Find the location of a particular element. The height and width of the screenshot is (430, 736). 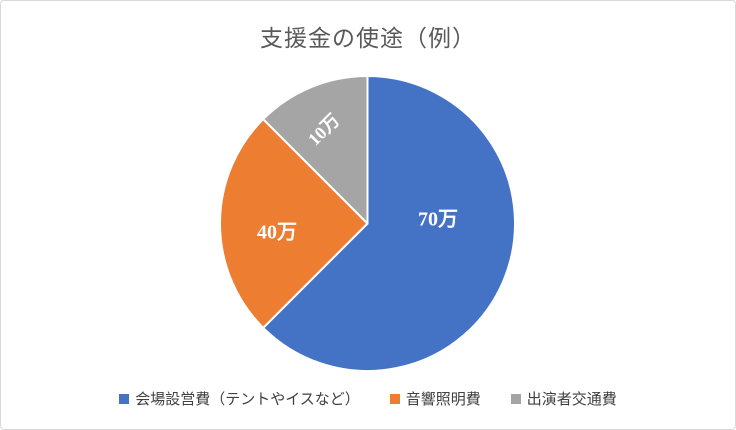

chart-title: 支援金の使途（例） is located at coordinates (368, 38).